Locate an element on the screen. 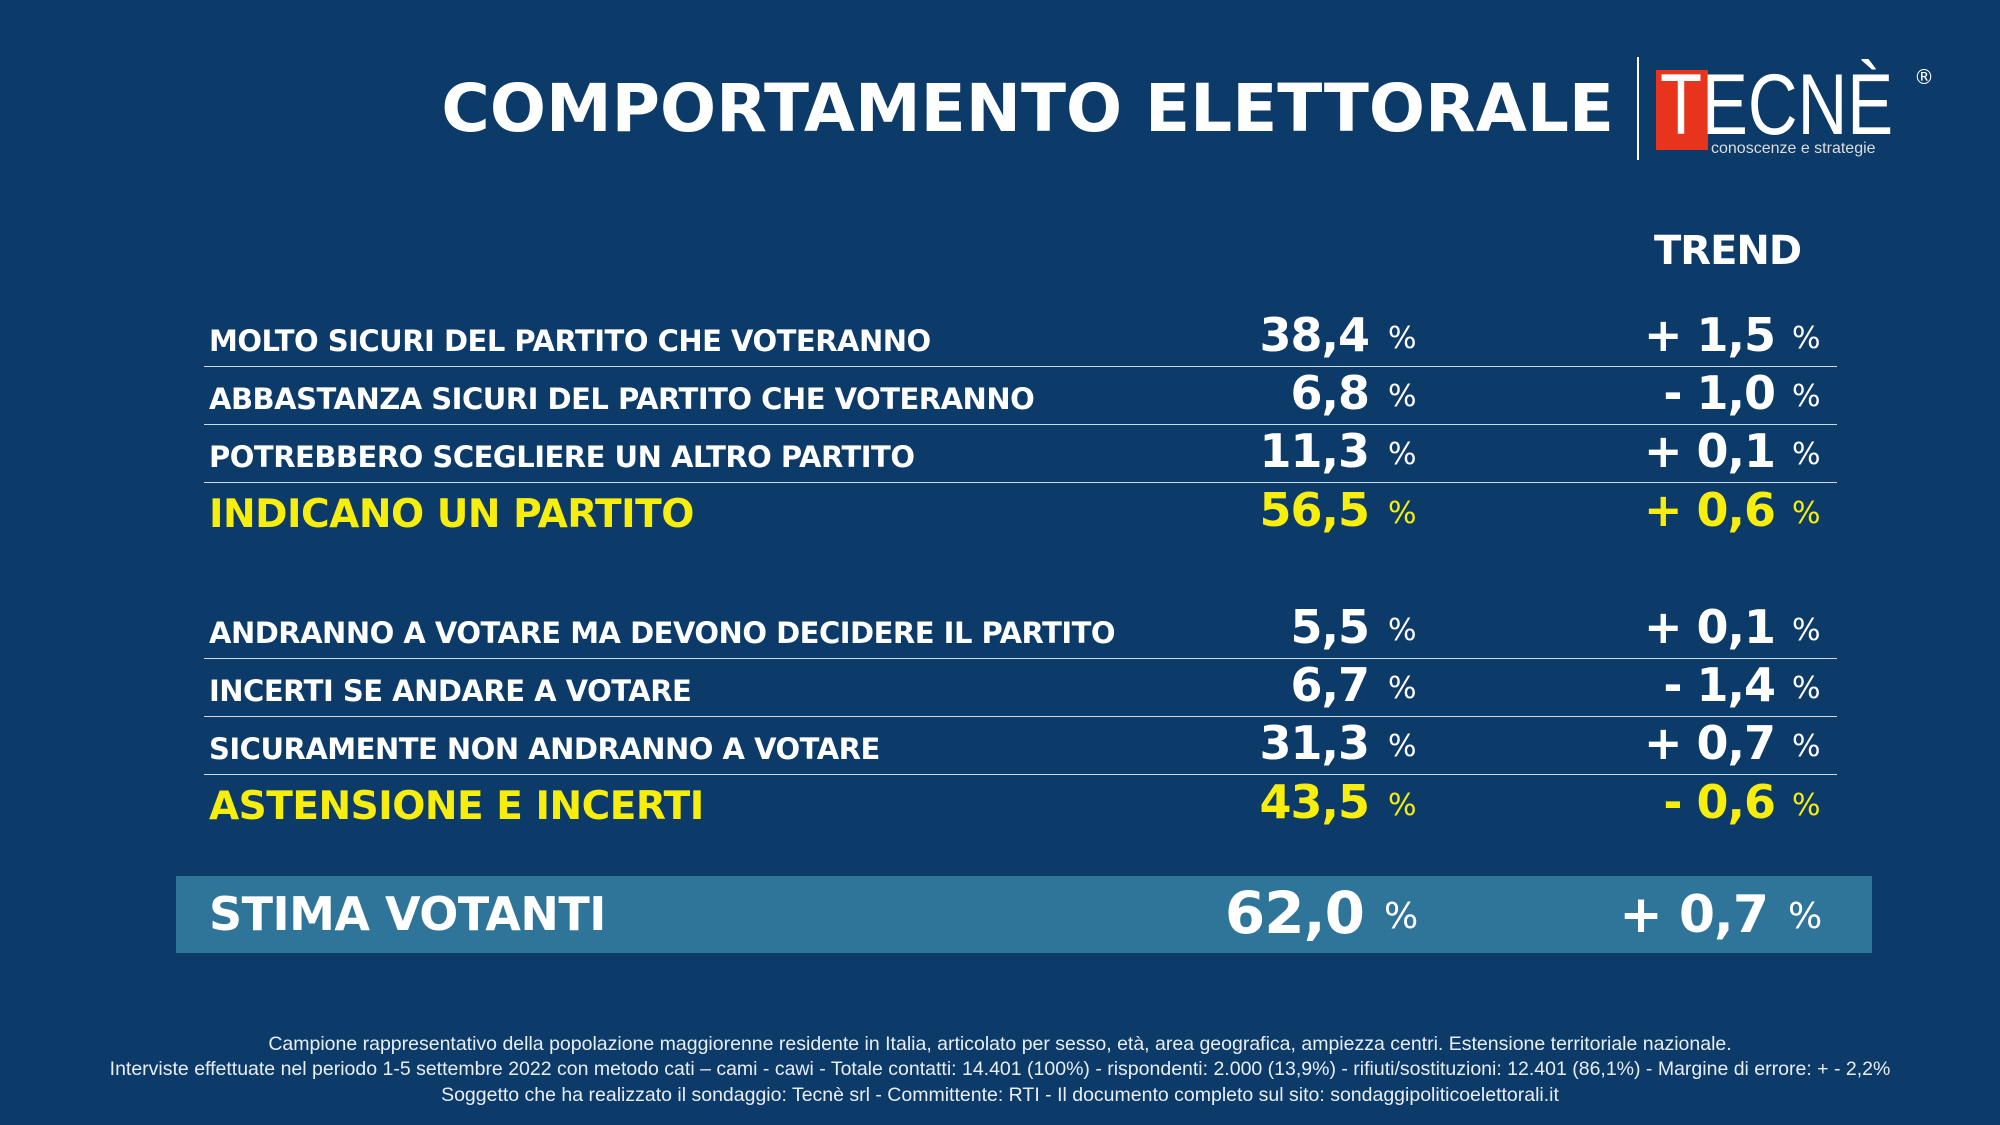 The image size is (2000, 1125). row-label: SICURAMENTE NON ANDRANNO A VOTARE is located at coordinates (544, 749).